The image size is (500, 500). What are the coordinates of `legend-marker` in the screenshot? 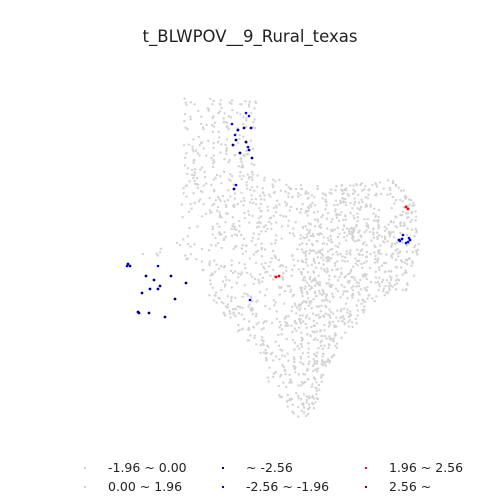 It's located at (85, 467).